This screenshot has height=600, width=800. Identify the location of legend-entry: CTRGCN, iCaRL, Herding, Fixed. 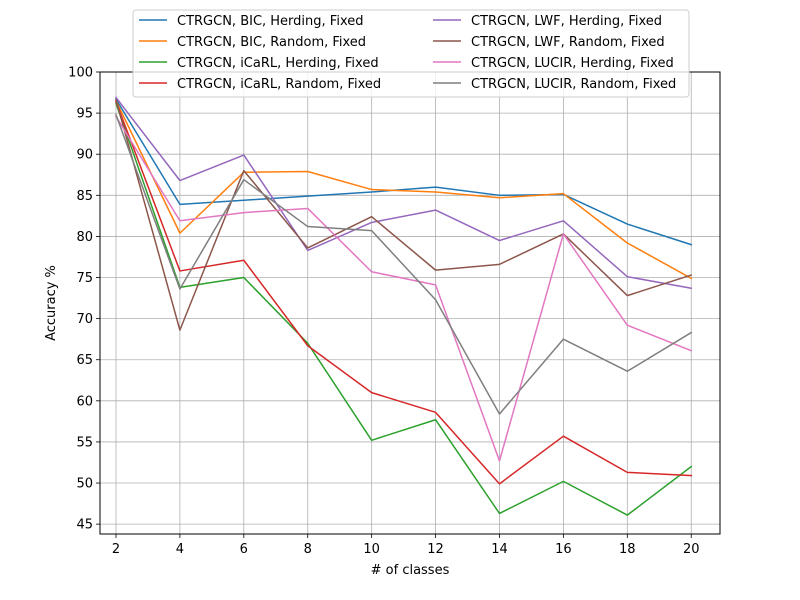
(278, 63).